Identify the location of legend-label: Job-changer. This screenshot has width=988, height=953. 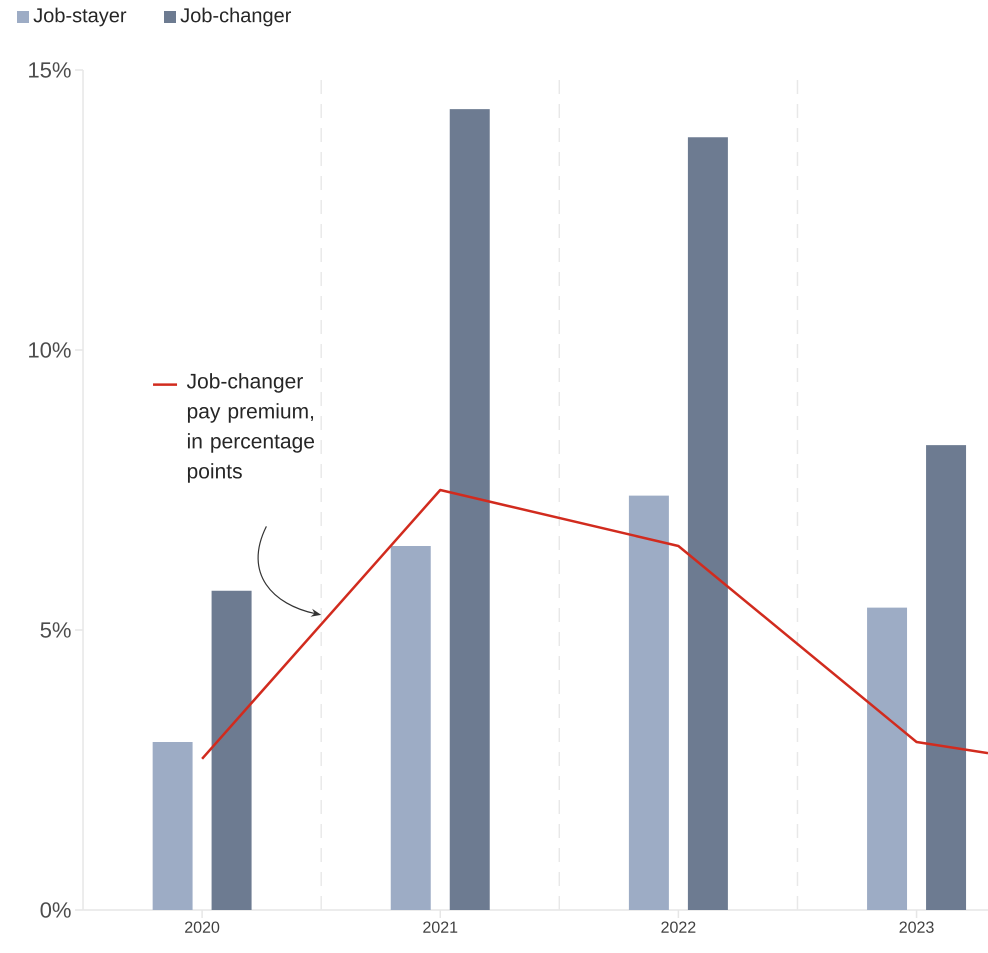
(236, 17).